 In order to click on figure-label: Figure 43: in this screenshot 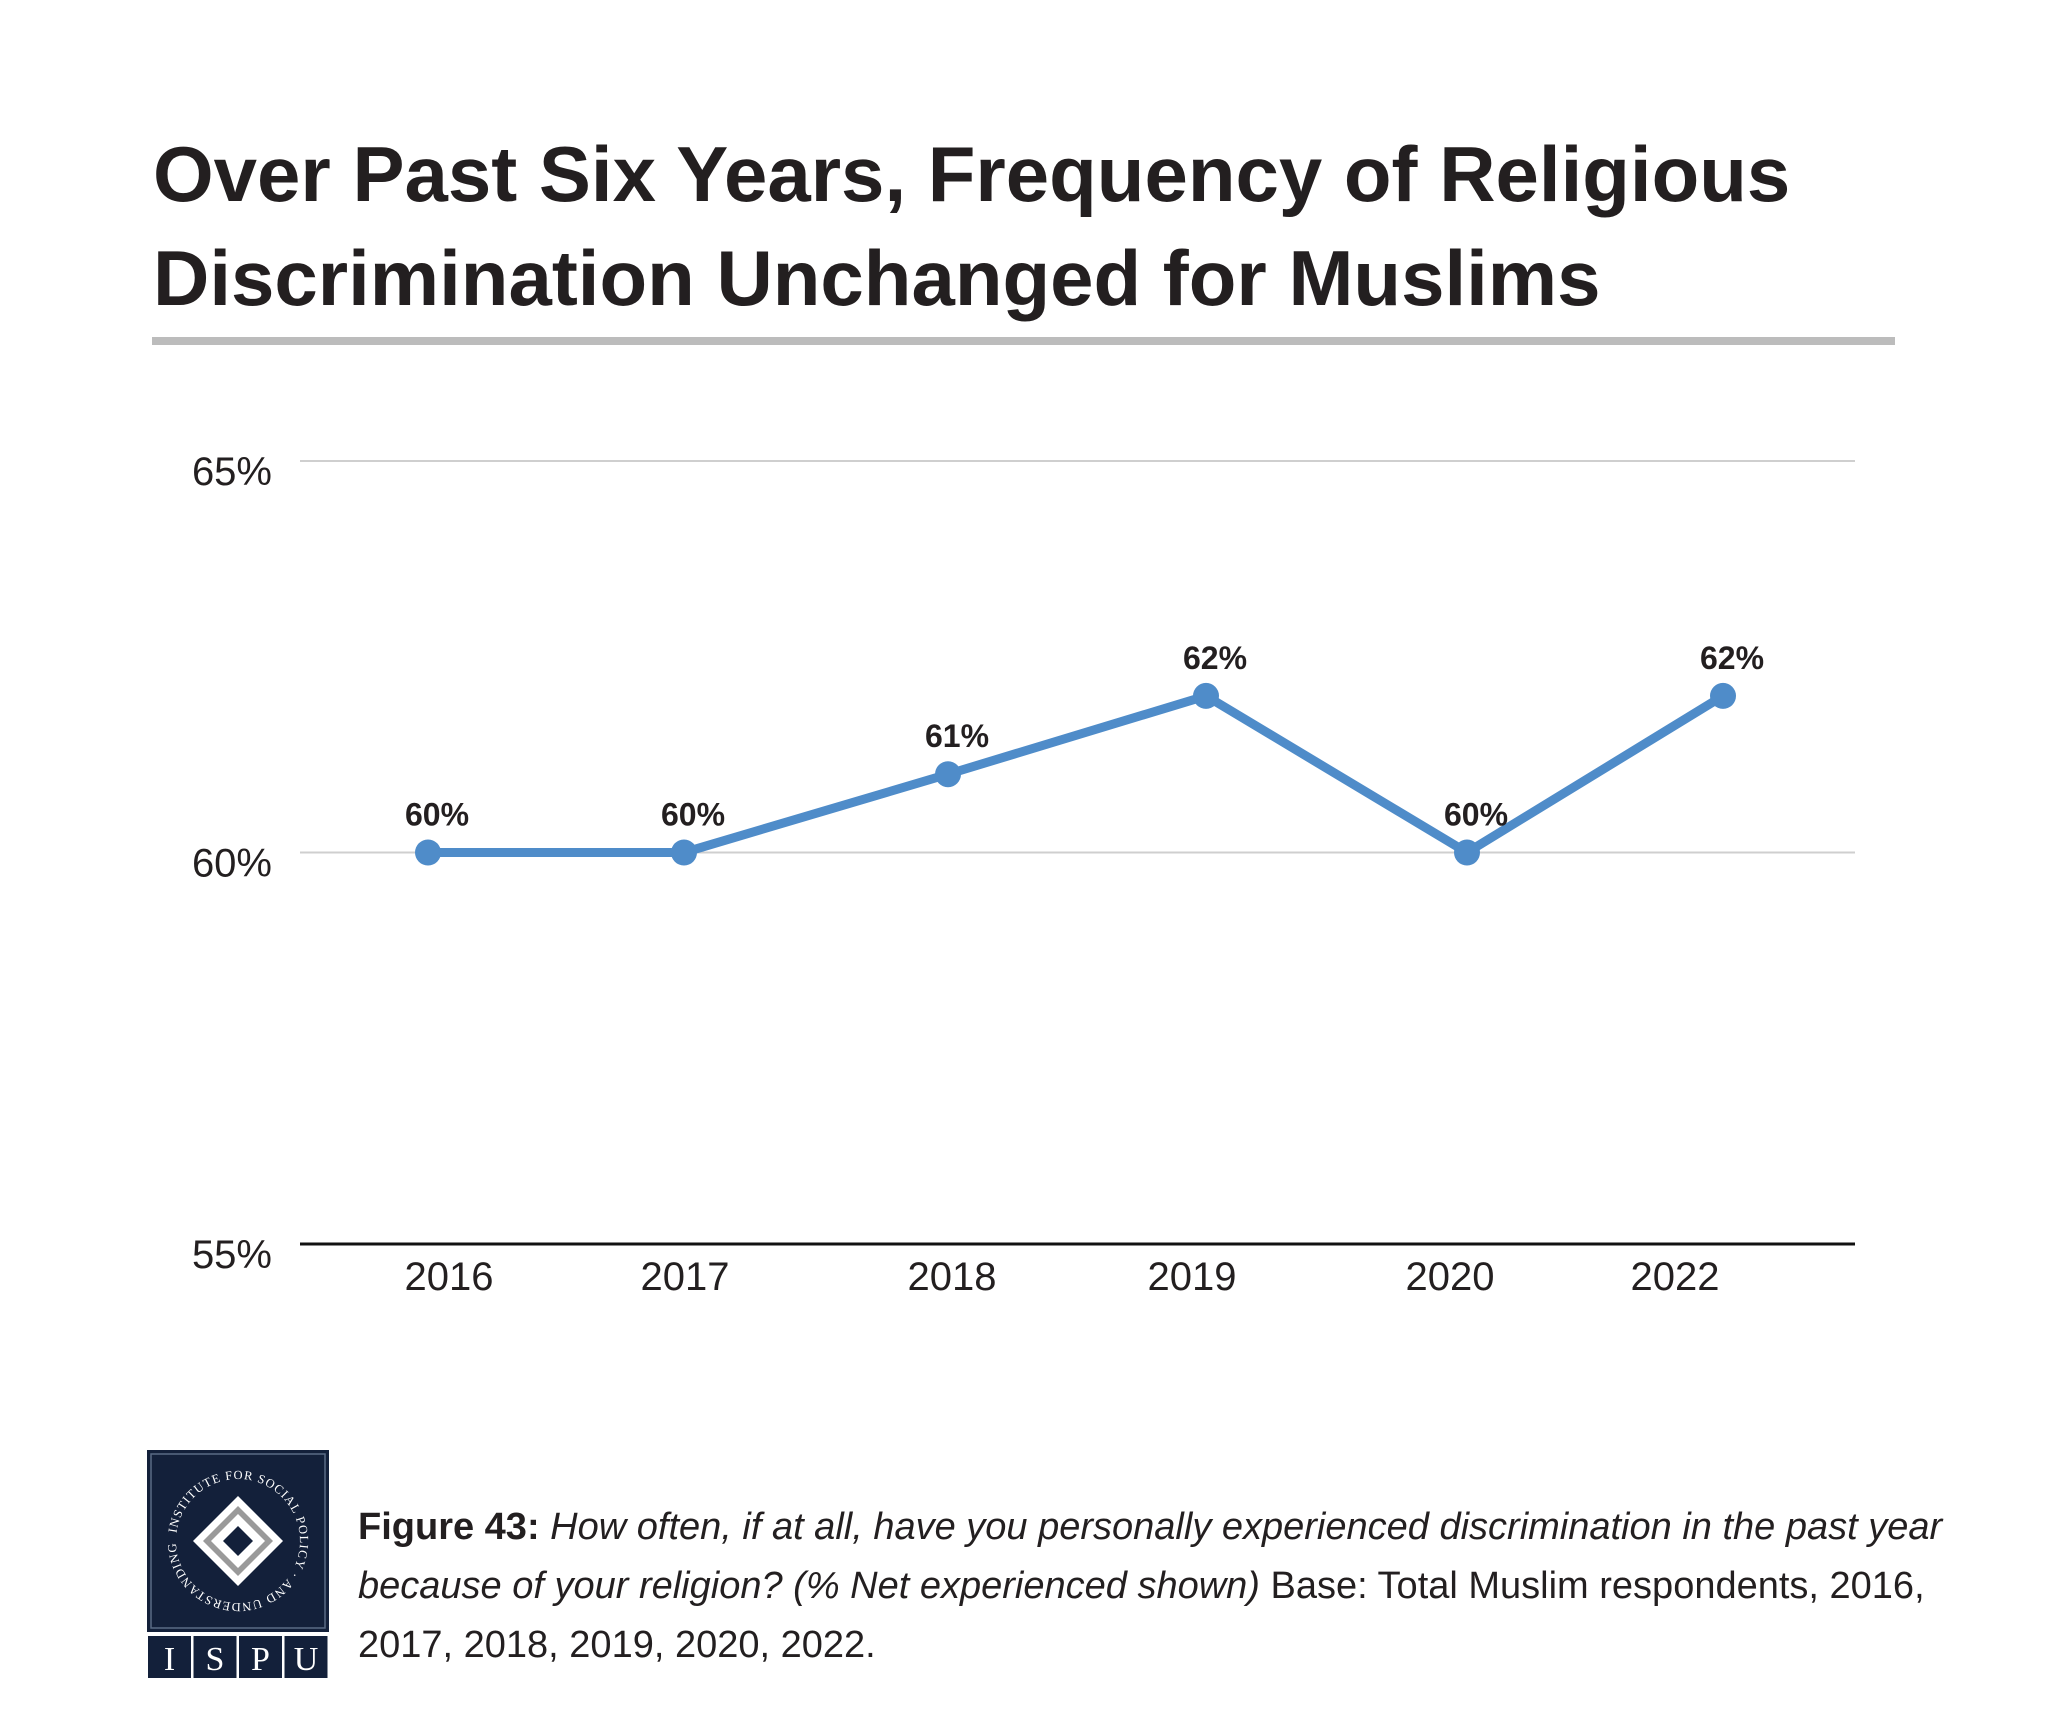, I will do `click(449, 1527)`.